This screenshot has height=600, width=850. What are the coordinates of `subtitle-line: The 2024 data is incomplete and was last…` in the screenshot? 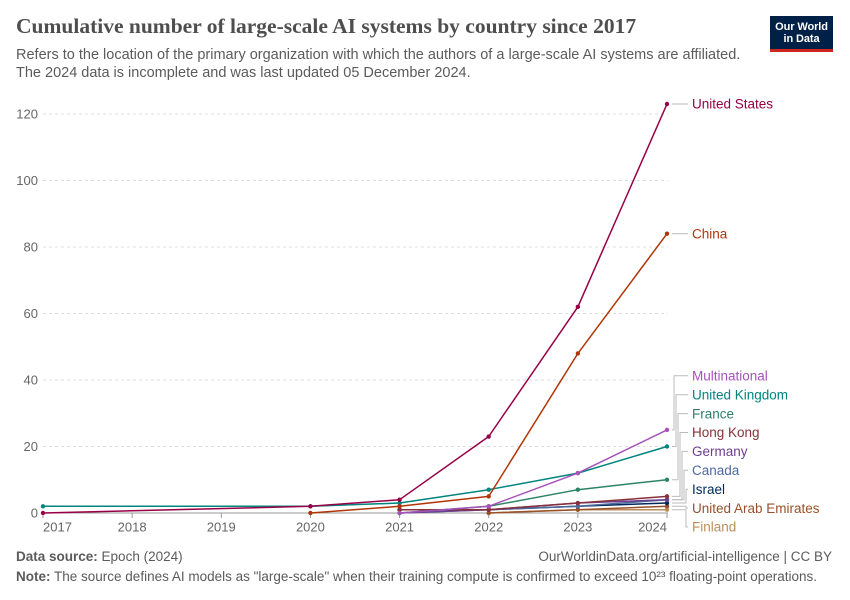 It's located at (243, 73).